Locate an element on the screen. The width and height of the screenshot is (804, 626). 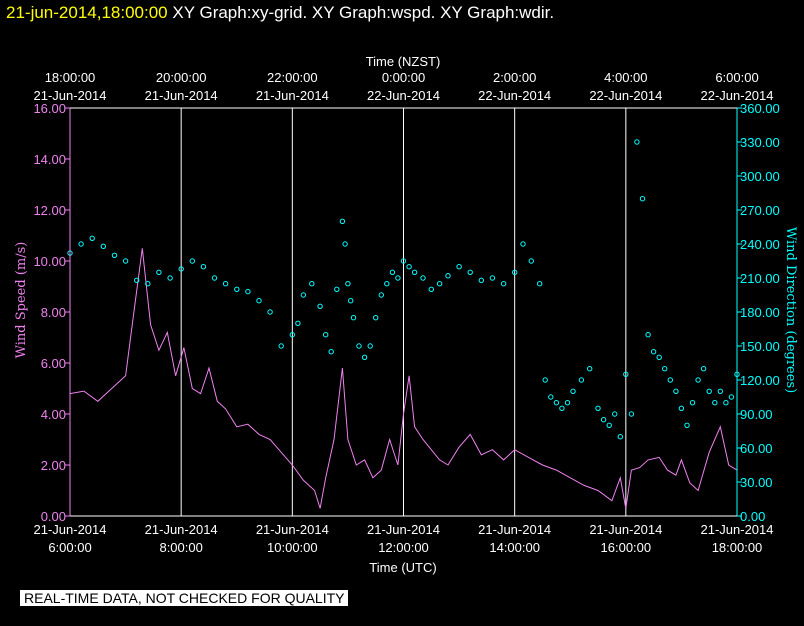
right-tick-label: 0.00 is located at coordinates (752, 516).